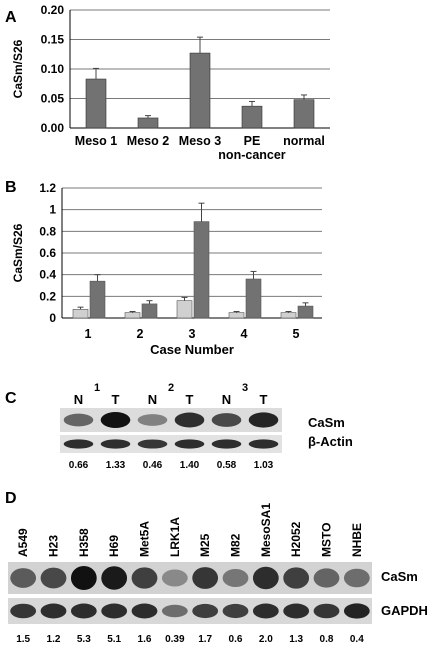  What do you see at coordinates (54, 546) in the screenshot?
I see `cell-line-label: H23` at bounding box center [54, 546].